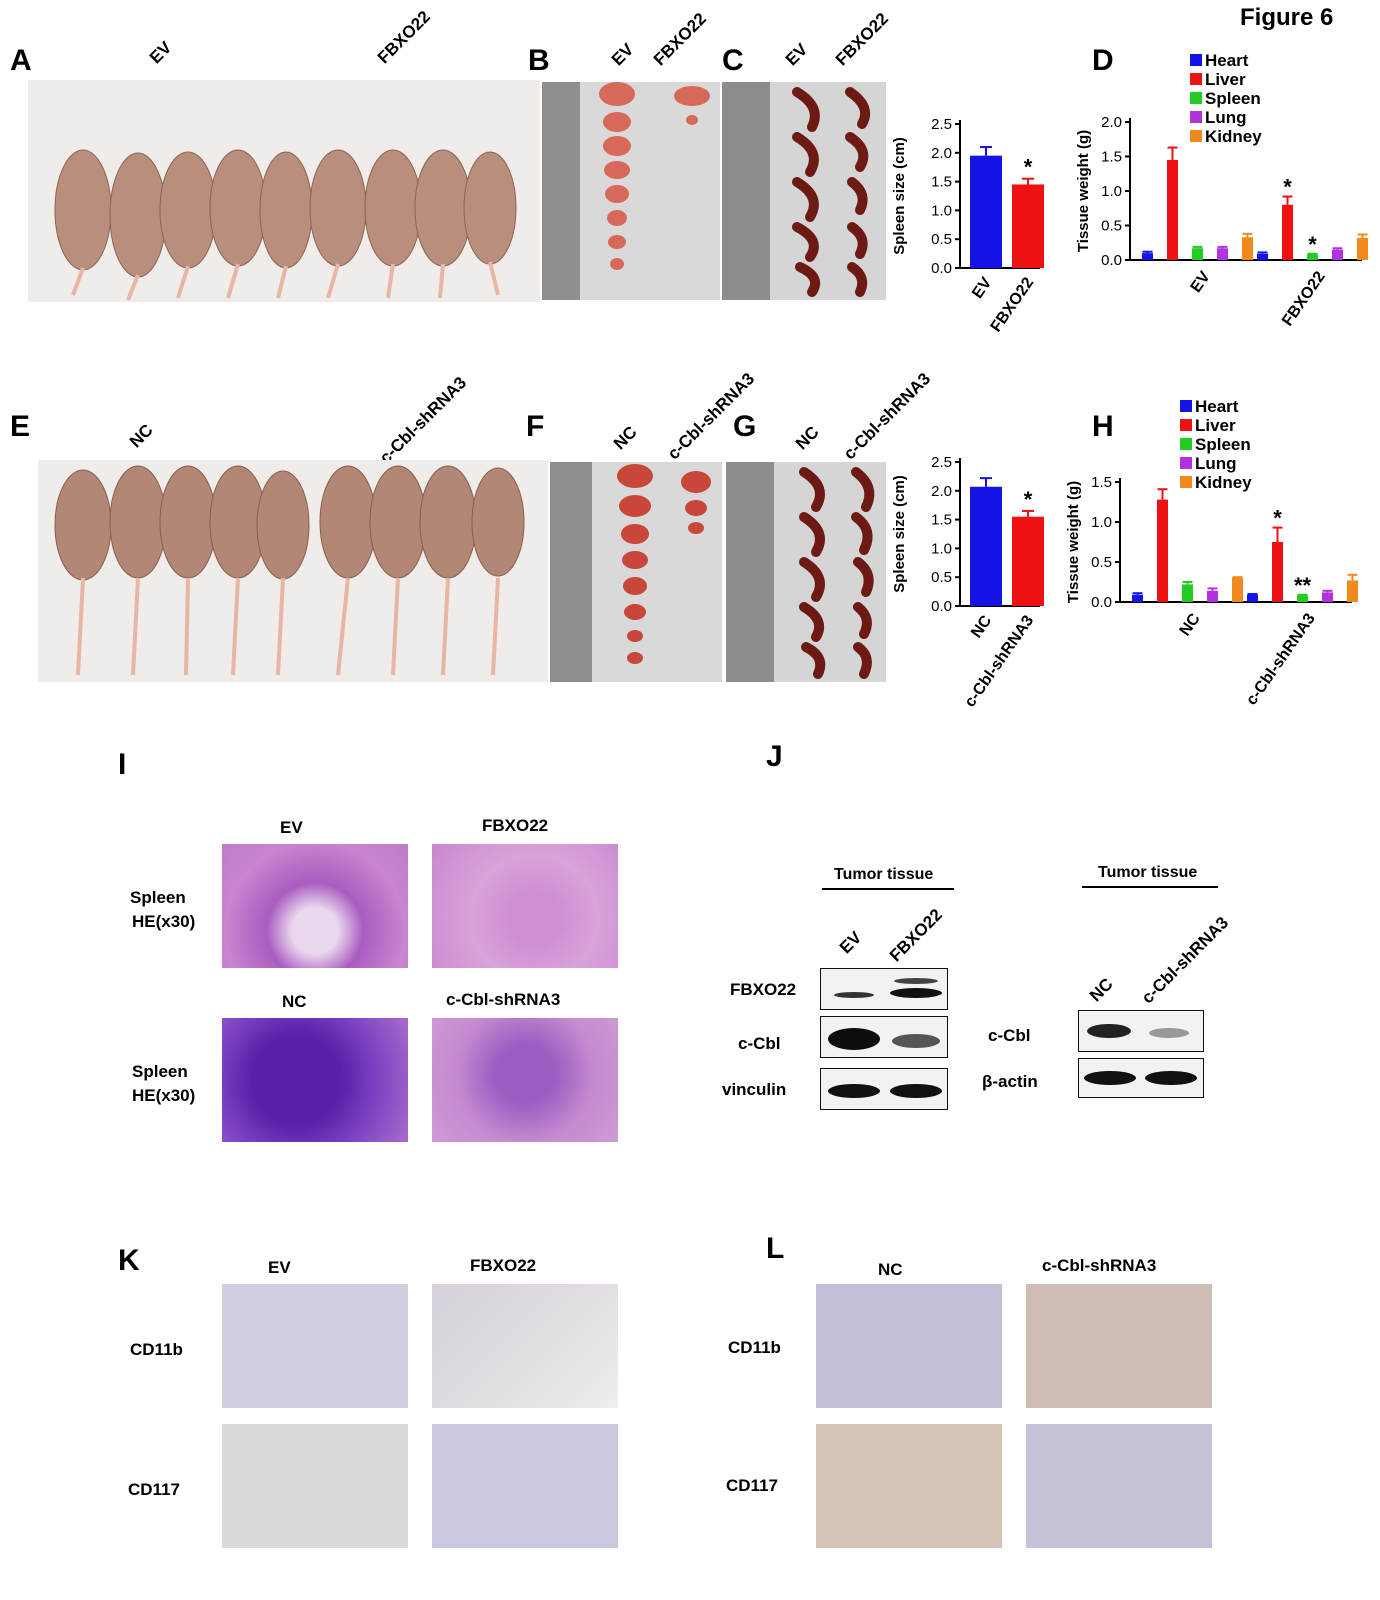 The width and height of the screenshot is (1380, 1600). What do you see at coordinates (1233, 98) in the screenshot?
I see `legend-label: Spleen` at bounding box center [1233, 98].